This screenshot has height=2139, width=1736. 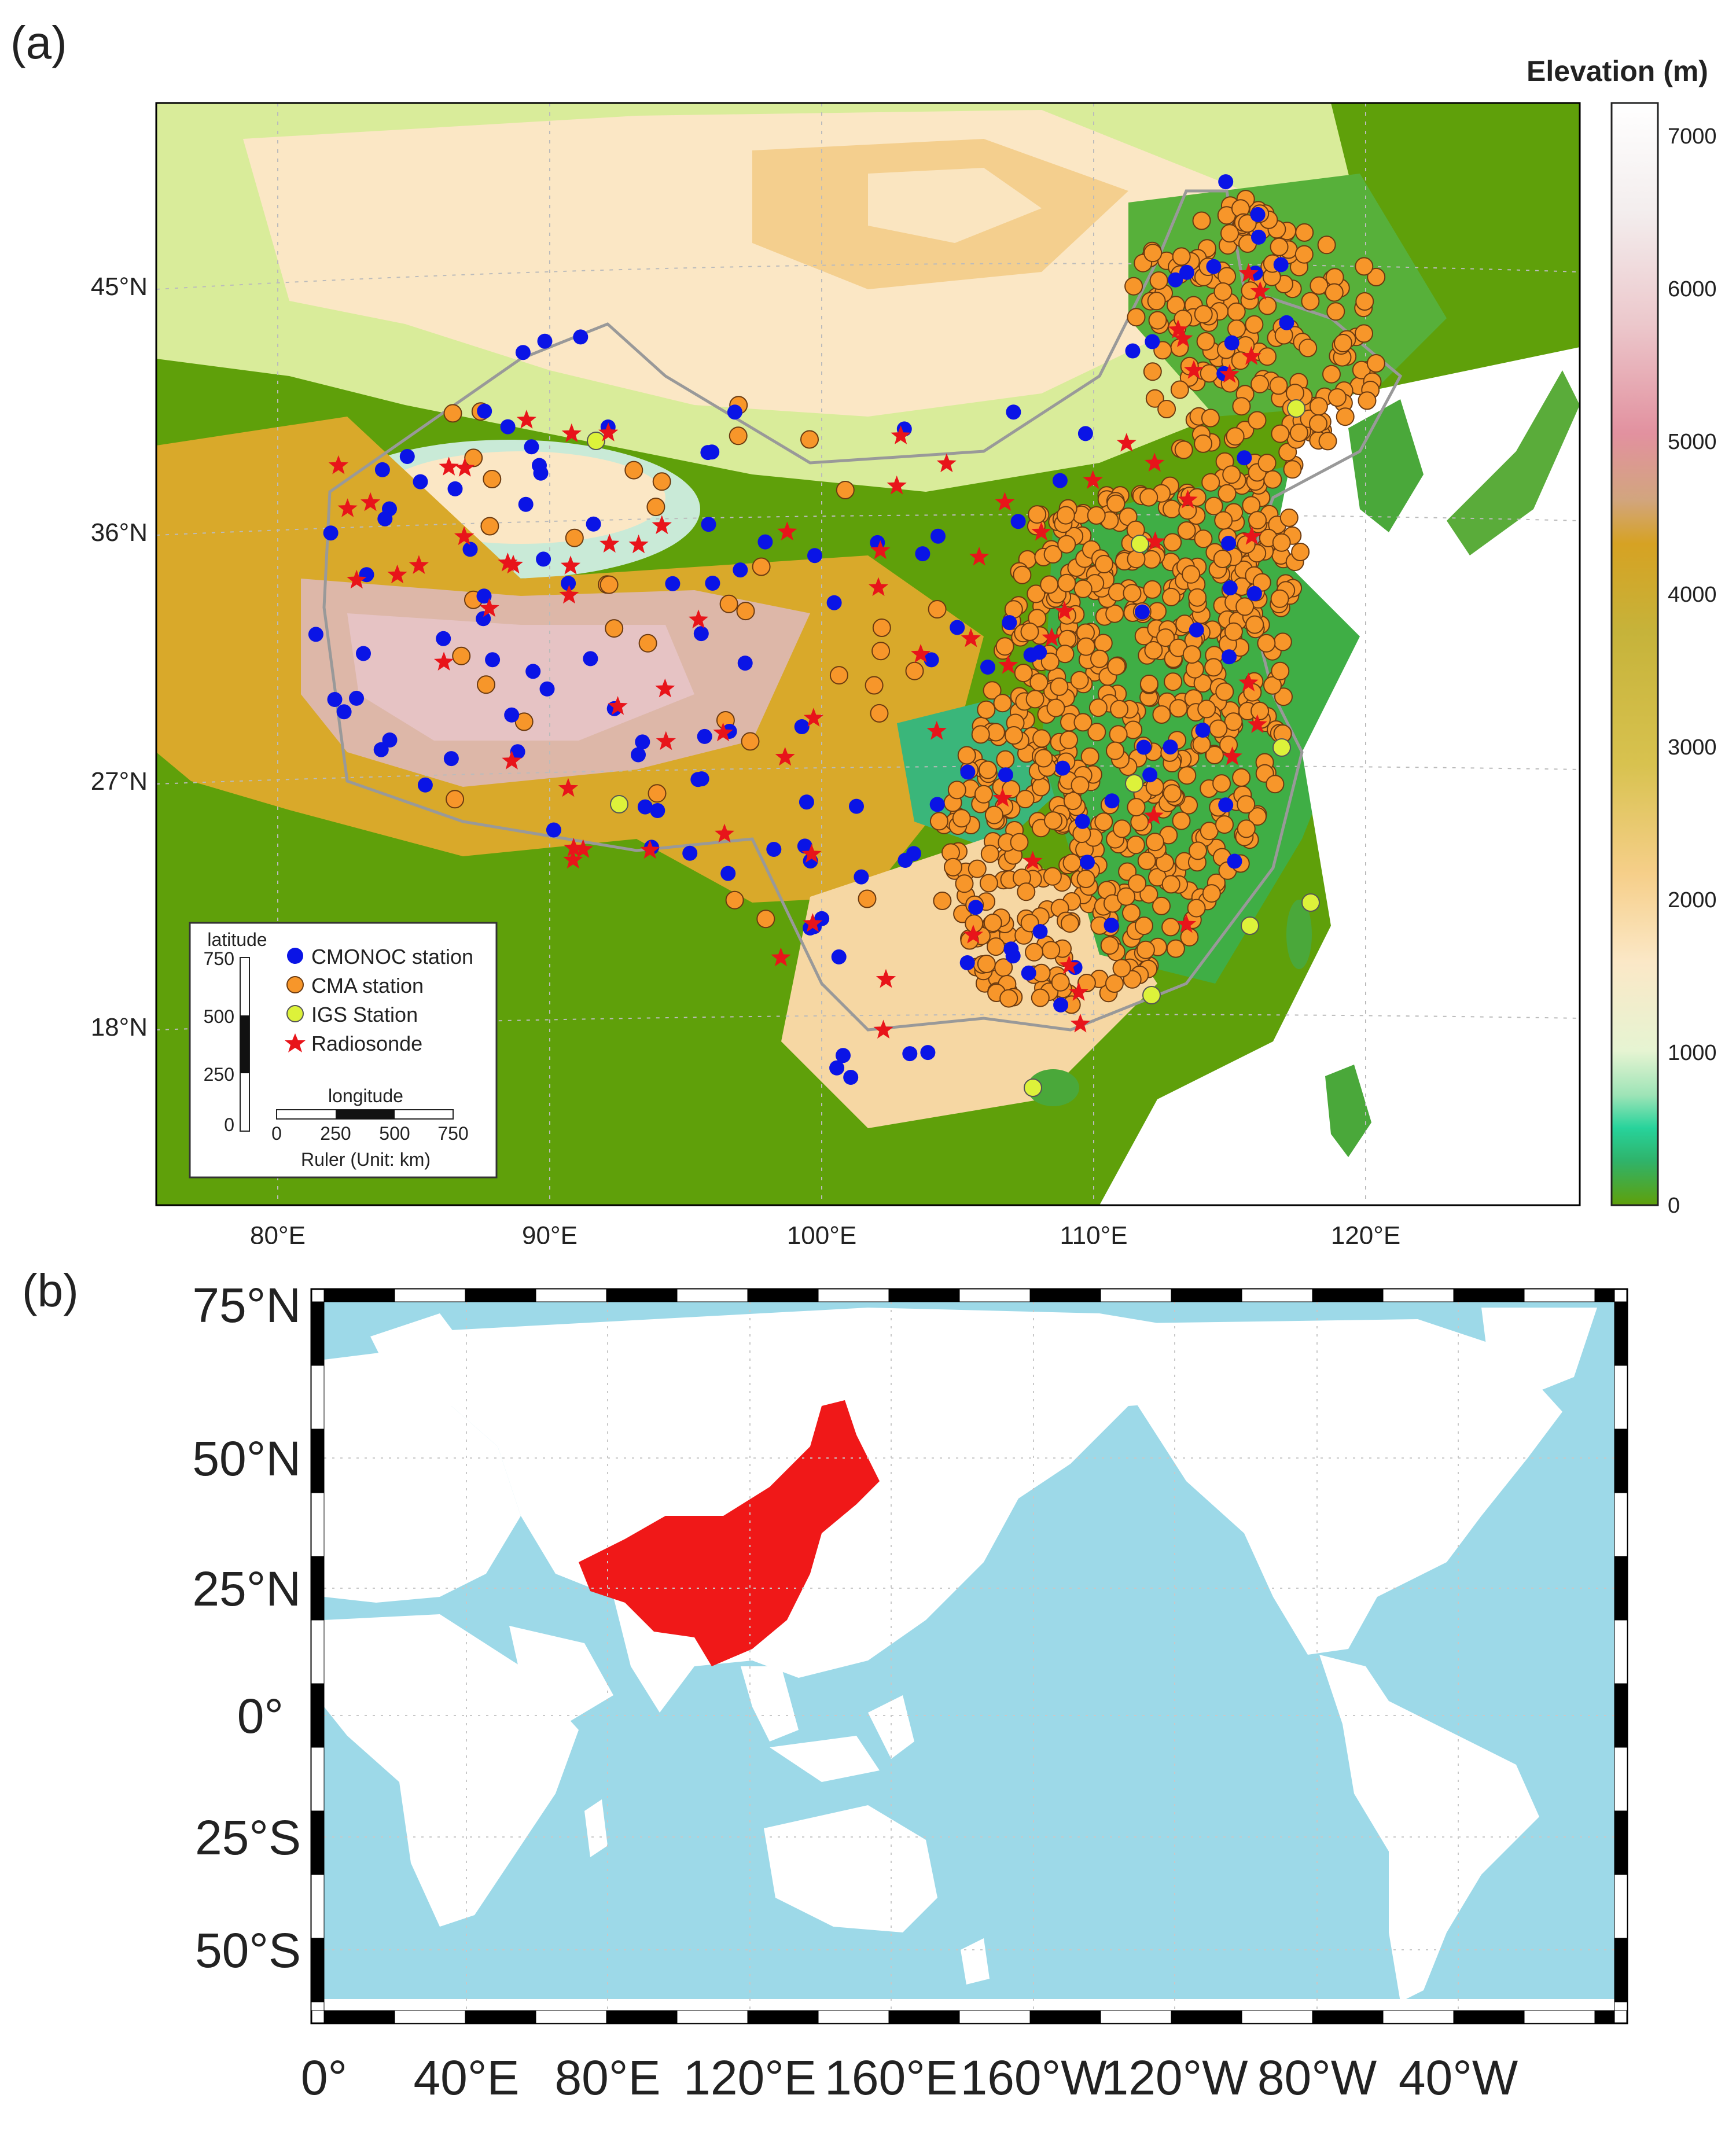 What do you see at coordinates (370, 1128) in the screenshot?
I see `longitude-ruler: longitude 0 250 500 750 Ruler (Unit: km)` at bounding box center [370, 1128].